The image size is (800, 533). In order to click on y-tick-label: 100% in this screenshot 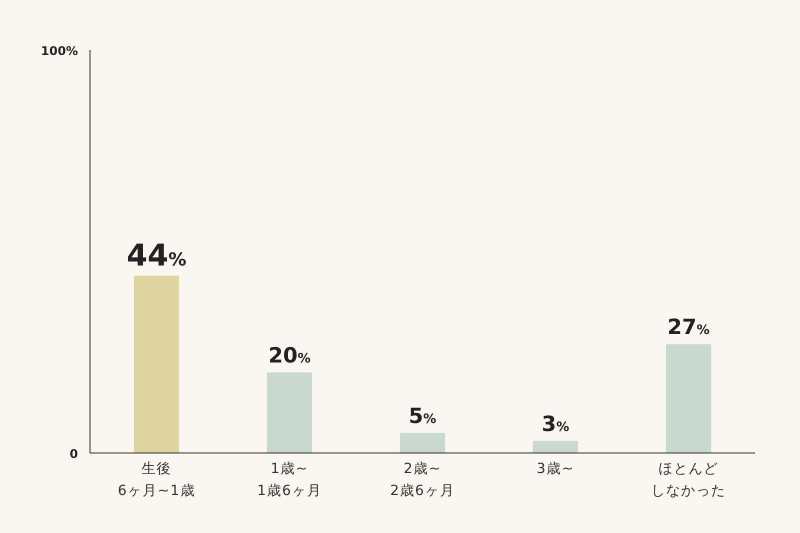, I will do `click(59, 51)`.